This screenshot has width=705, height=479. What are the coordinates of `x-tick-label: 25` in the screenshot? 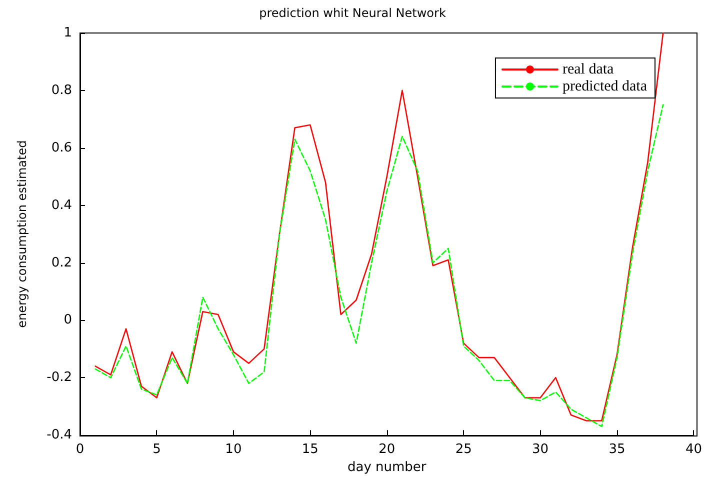 It's located at (463, 450).